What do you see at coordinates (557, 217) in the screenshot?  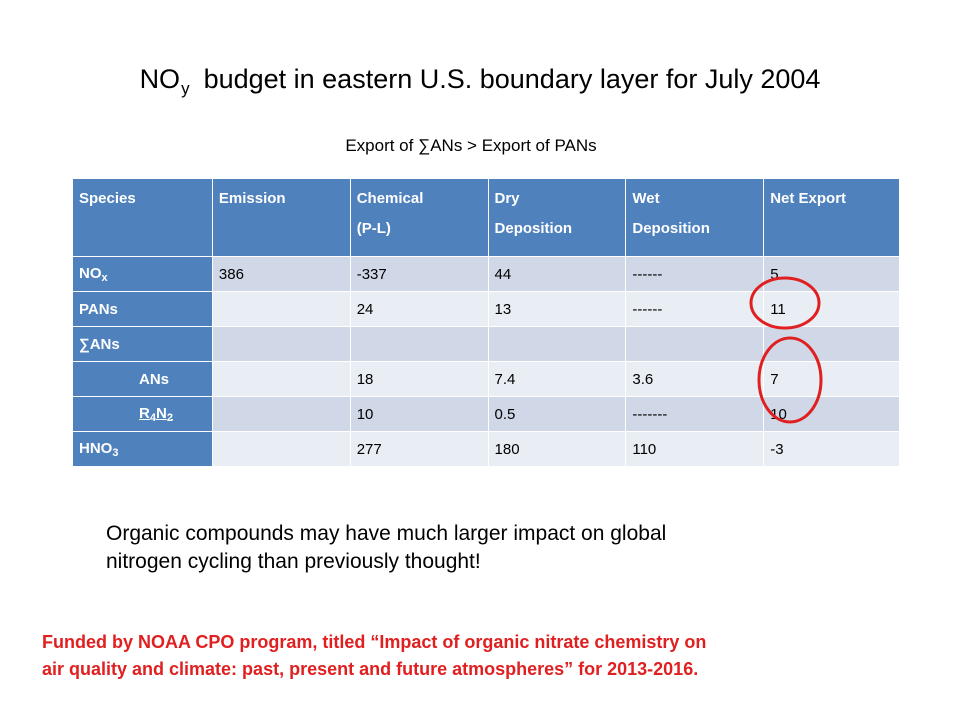 I see `header-dry-deposition: Dry Deposition` at bounding box center [557, 217].